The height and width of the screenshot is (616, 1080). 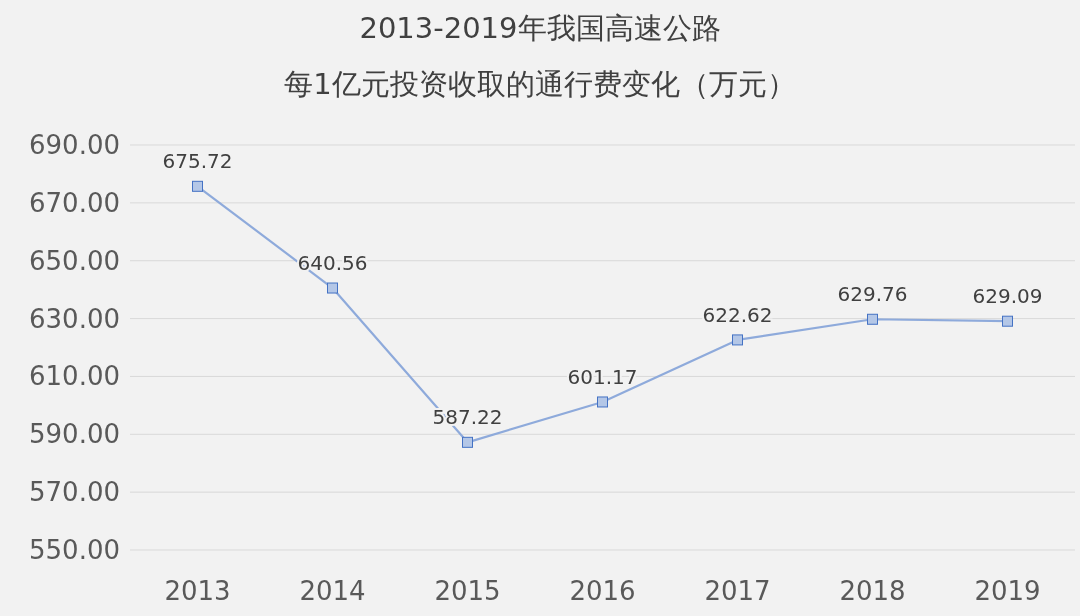 I want to click on y-tick-label: 570.00, so click(x=74, y=492).